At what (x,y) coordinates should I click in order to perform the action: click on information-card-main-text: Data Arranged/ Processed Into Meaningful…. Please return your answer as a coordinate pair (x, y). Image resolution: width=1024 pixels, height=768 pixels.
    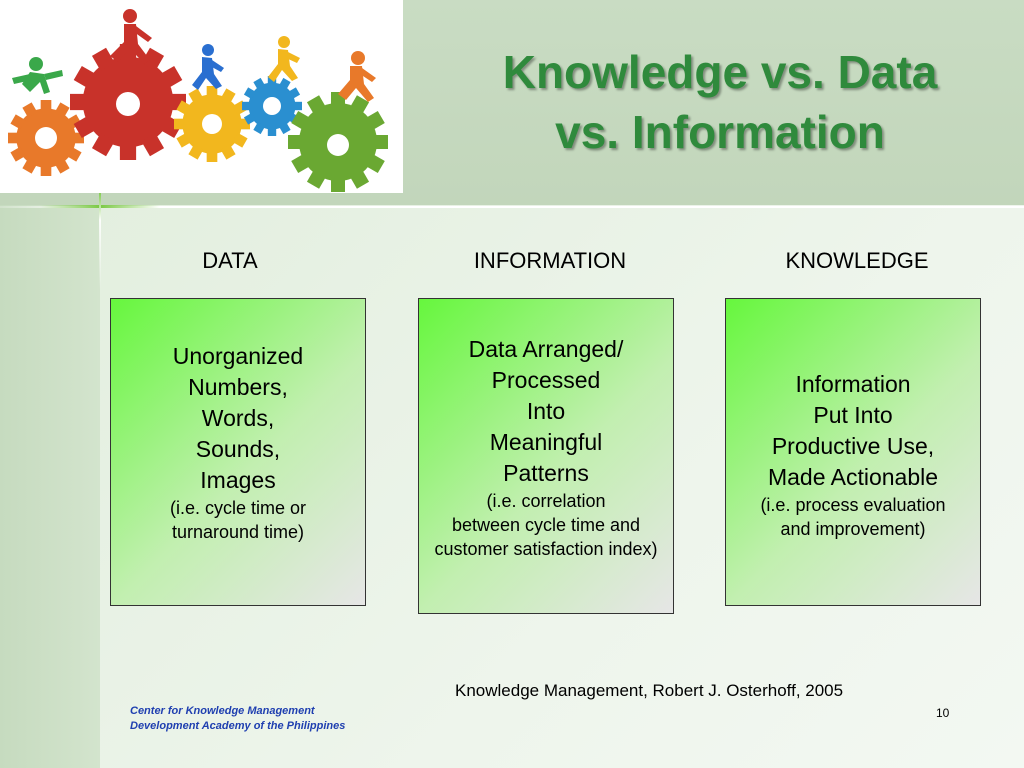
    Looking at the image, I should click on (546, 411).